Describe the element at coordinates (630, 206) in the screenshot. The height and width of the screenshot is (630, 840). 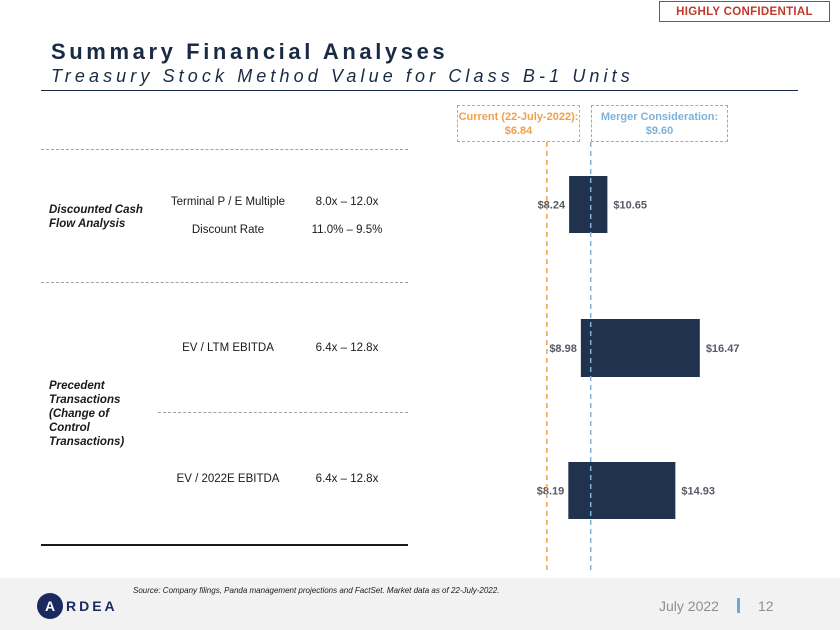
I see `high-value-label: $10.65` at that location.